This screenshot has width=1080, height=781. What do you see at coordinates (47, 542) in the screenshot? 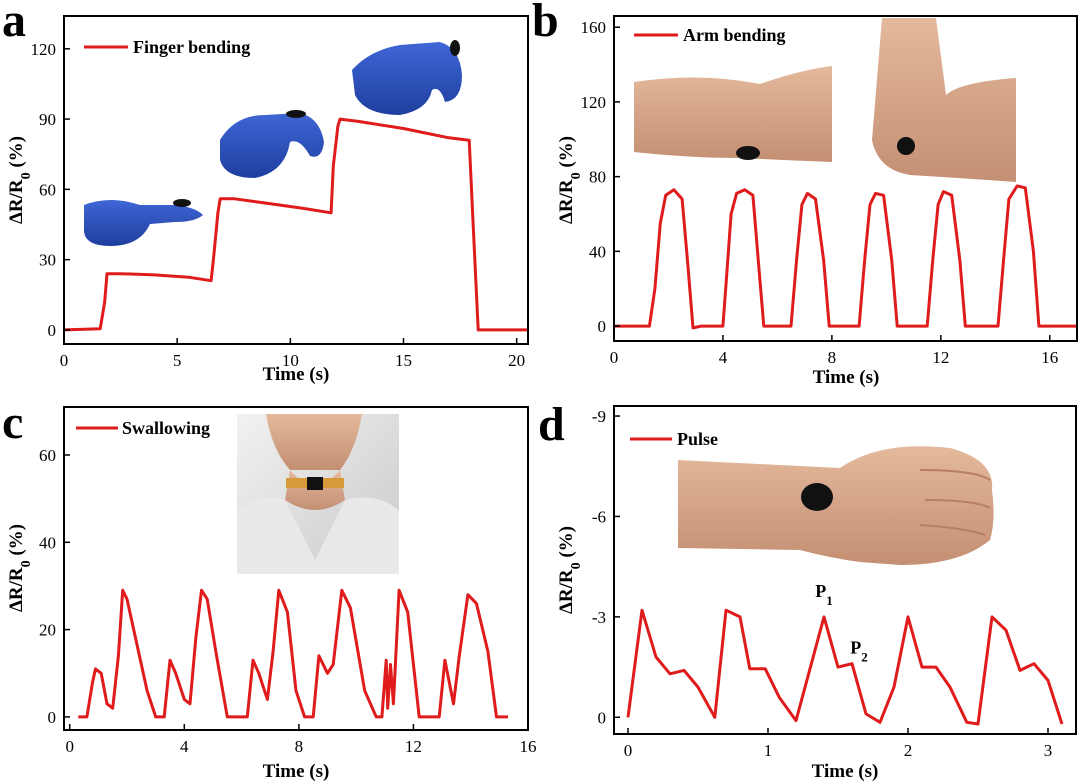
I see `y-tick-label-c-2: 40` at bounding box center [47, 542].